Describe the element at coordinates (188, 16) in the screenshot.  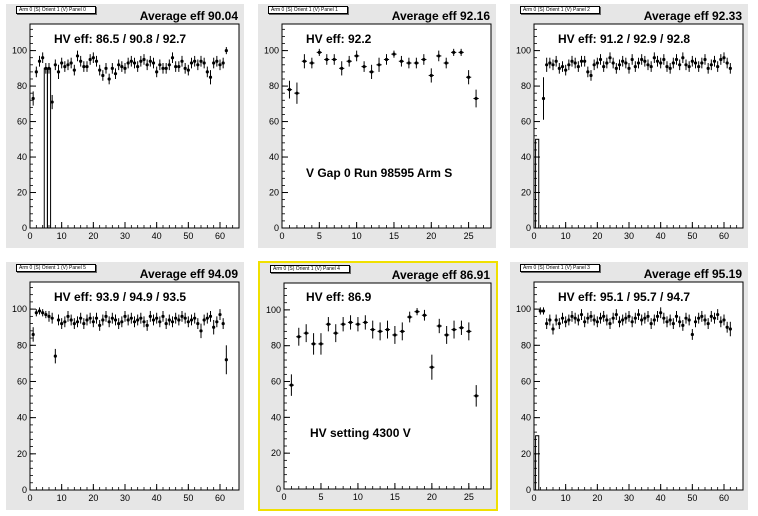
I see `chart-title: Average eff 90.04` at that location.